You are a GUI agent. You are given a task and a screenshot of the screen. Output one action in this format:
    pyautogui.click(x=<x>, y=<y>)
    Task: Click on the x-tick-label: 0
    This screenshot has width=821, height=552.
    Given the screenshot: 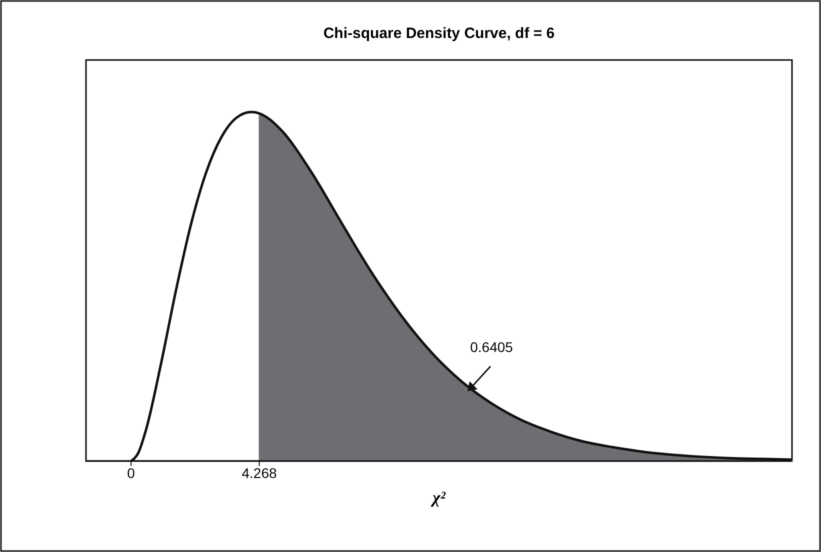 What is the action you would take?
    pyautogui.click(x=131, y=473)
    